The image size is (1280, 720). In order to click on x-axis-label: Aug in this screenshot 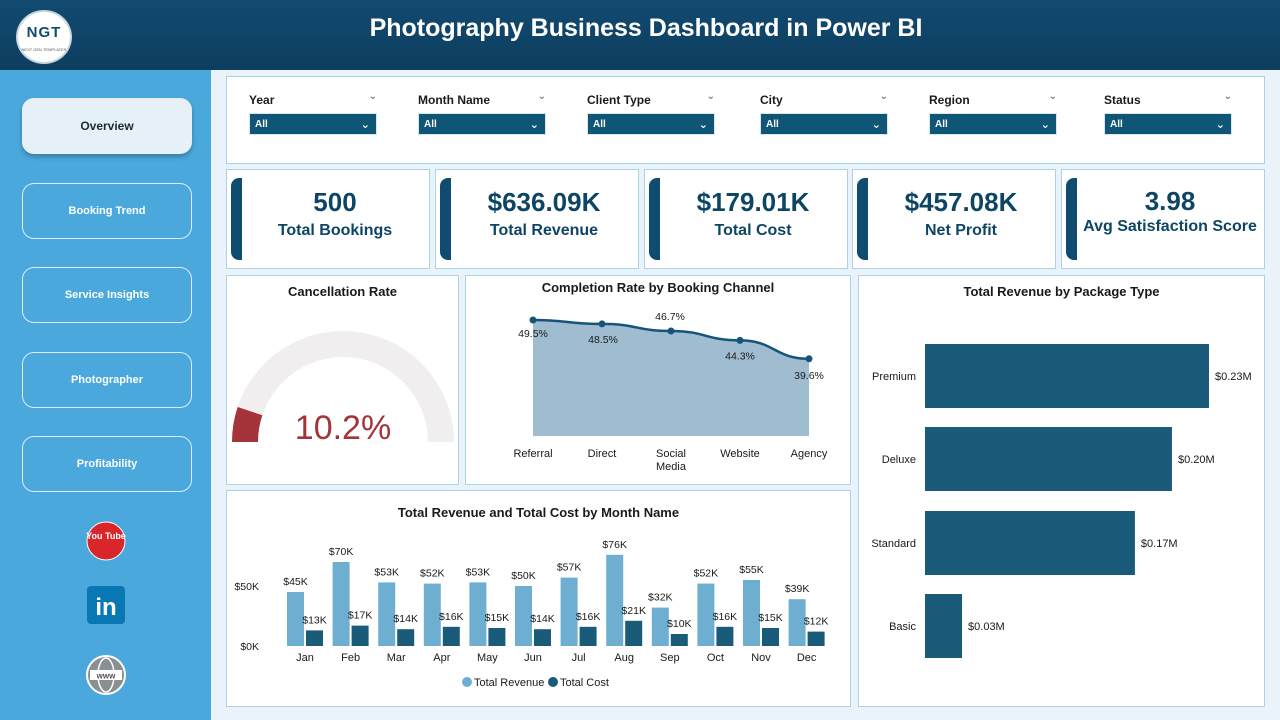, I will do `click(624, 658)`.